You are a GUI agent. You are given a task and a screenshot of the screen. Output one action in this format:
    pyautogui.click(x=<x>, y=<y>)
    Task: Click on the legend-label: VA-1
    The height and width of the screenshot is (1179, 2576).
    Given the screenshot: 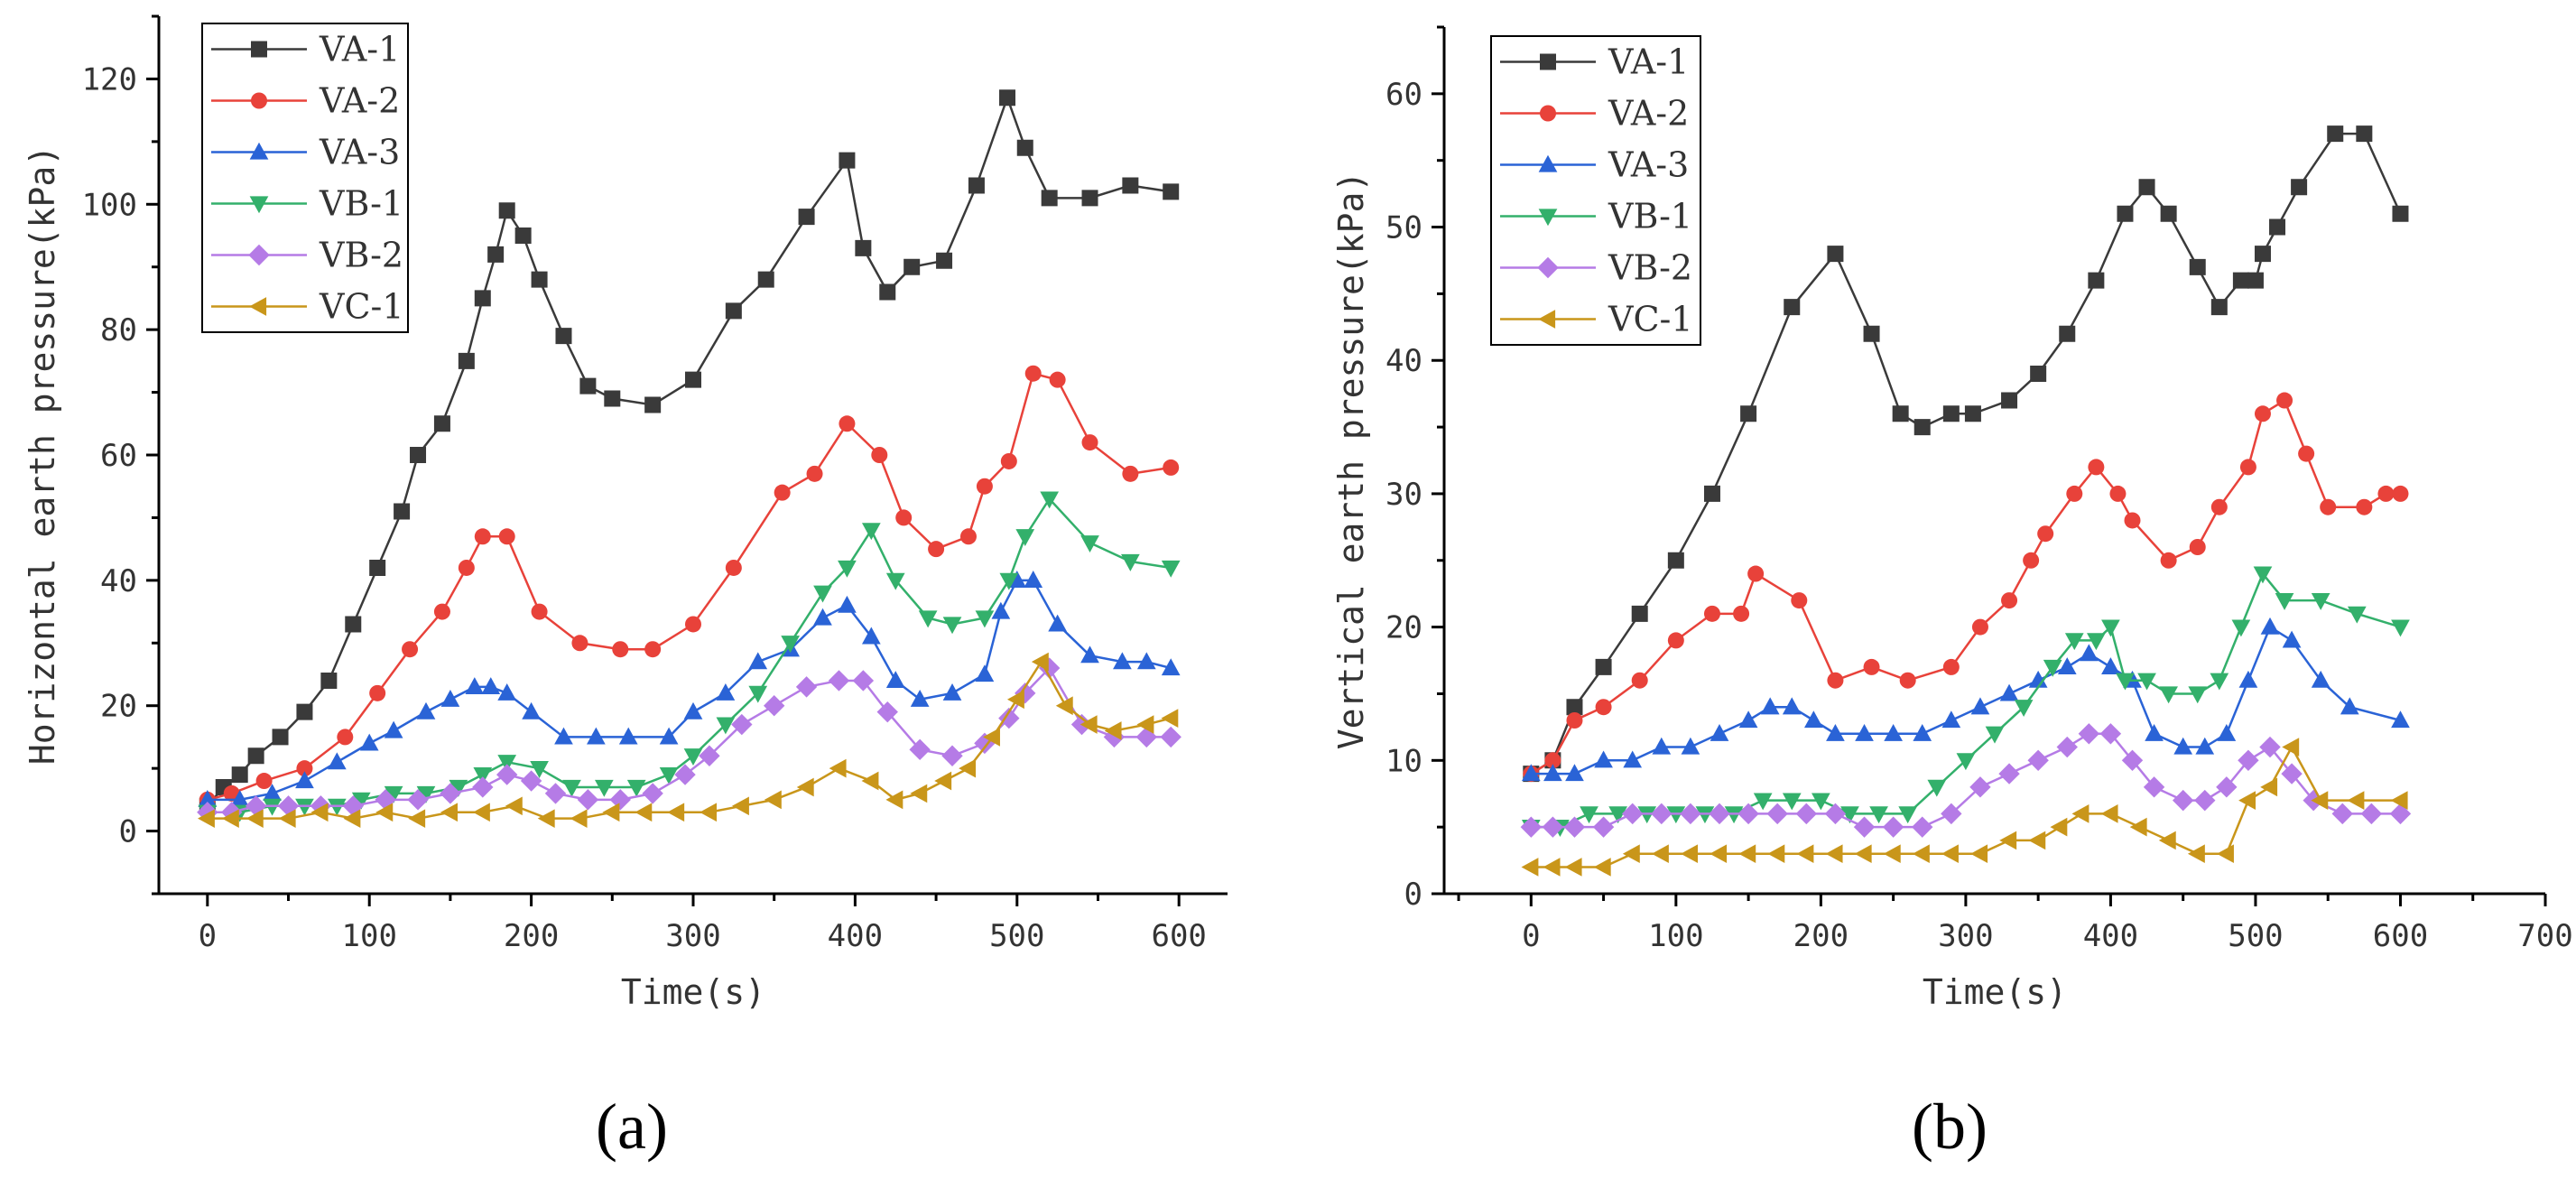 What is the action you would take?
    pyautogui.click(x=1649, y=62)
    